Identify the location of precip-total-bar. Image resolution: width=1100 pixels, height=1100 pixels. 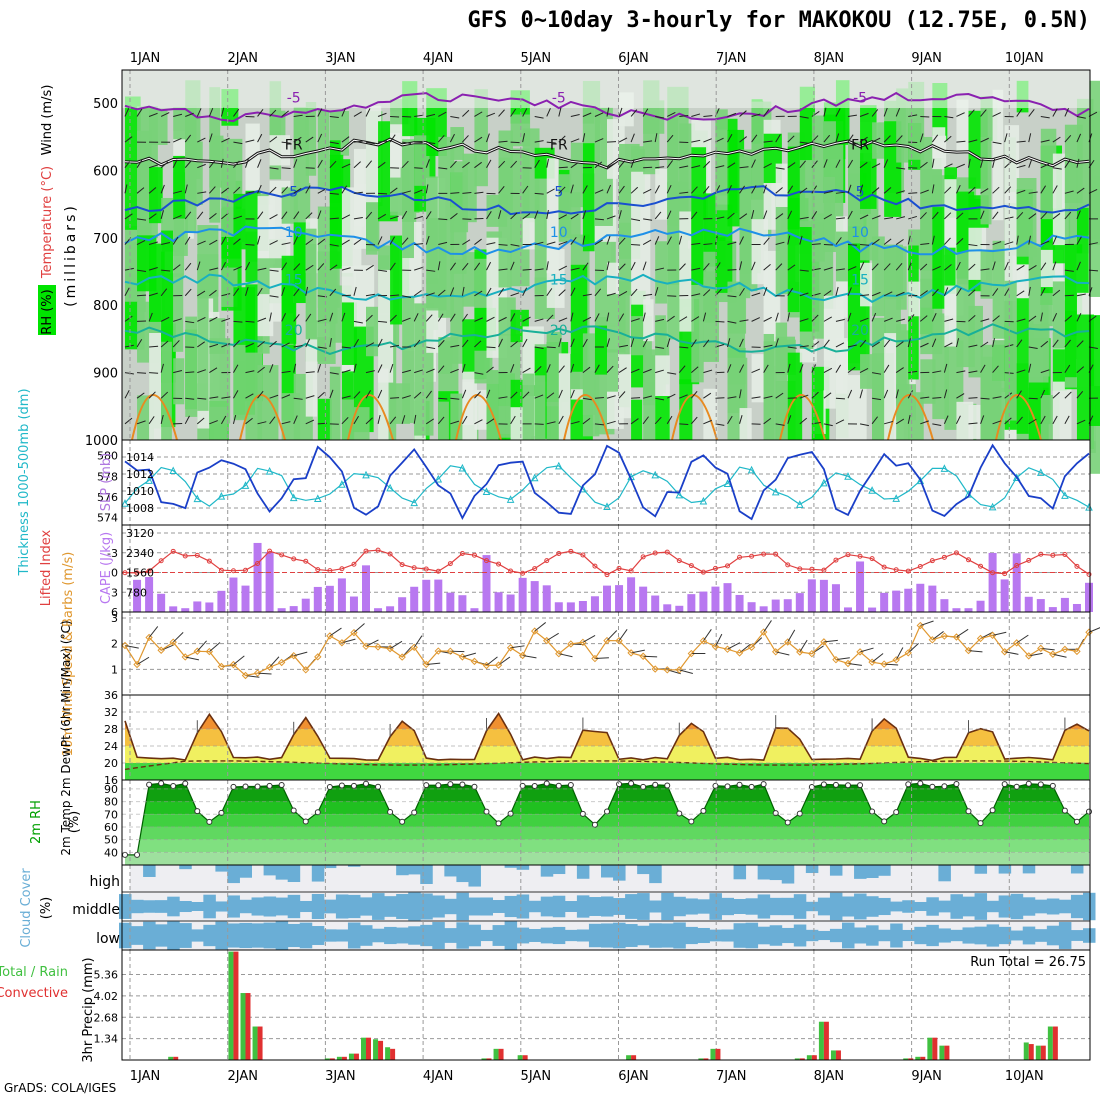
(231, 1005).